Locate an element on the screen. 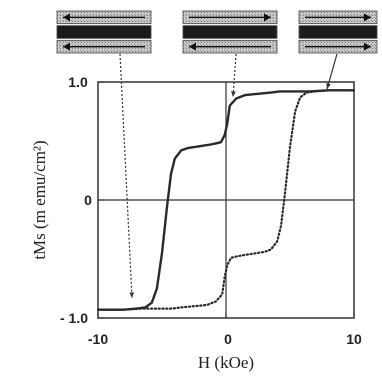 The image size is (382, 378). y-tick-label-min: - 1.0 is located at coordinates (74, 318).